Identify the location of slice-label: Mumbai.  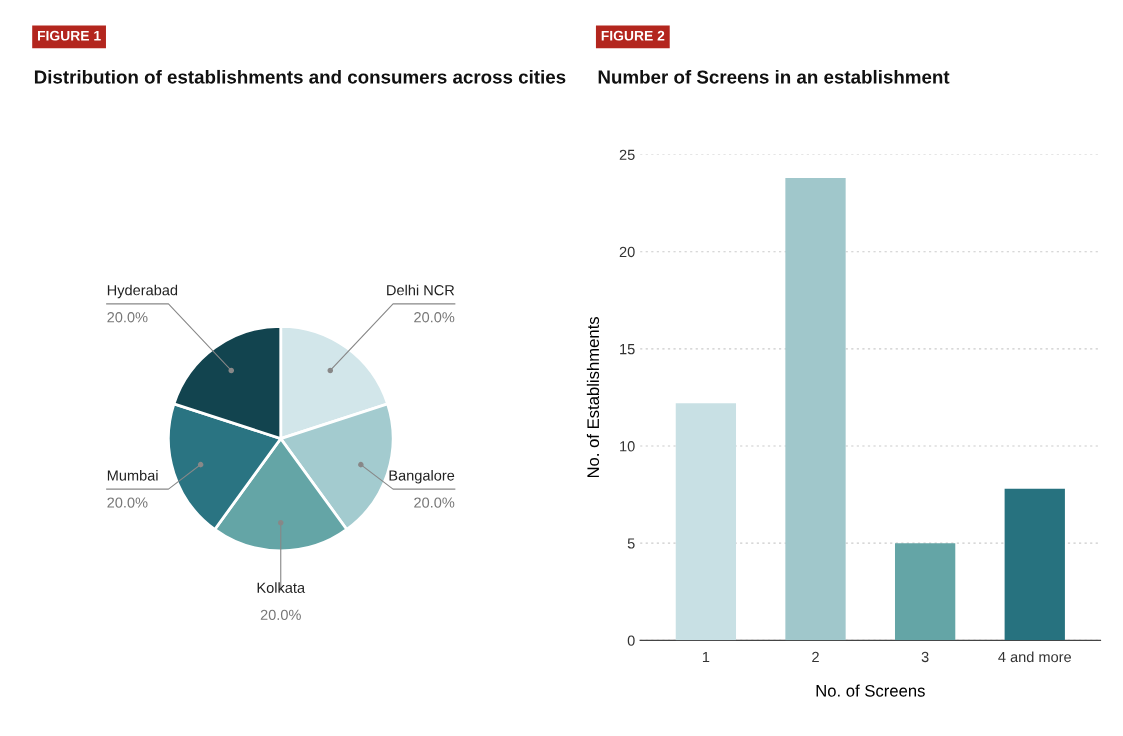
(132, 475).